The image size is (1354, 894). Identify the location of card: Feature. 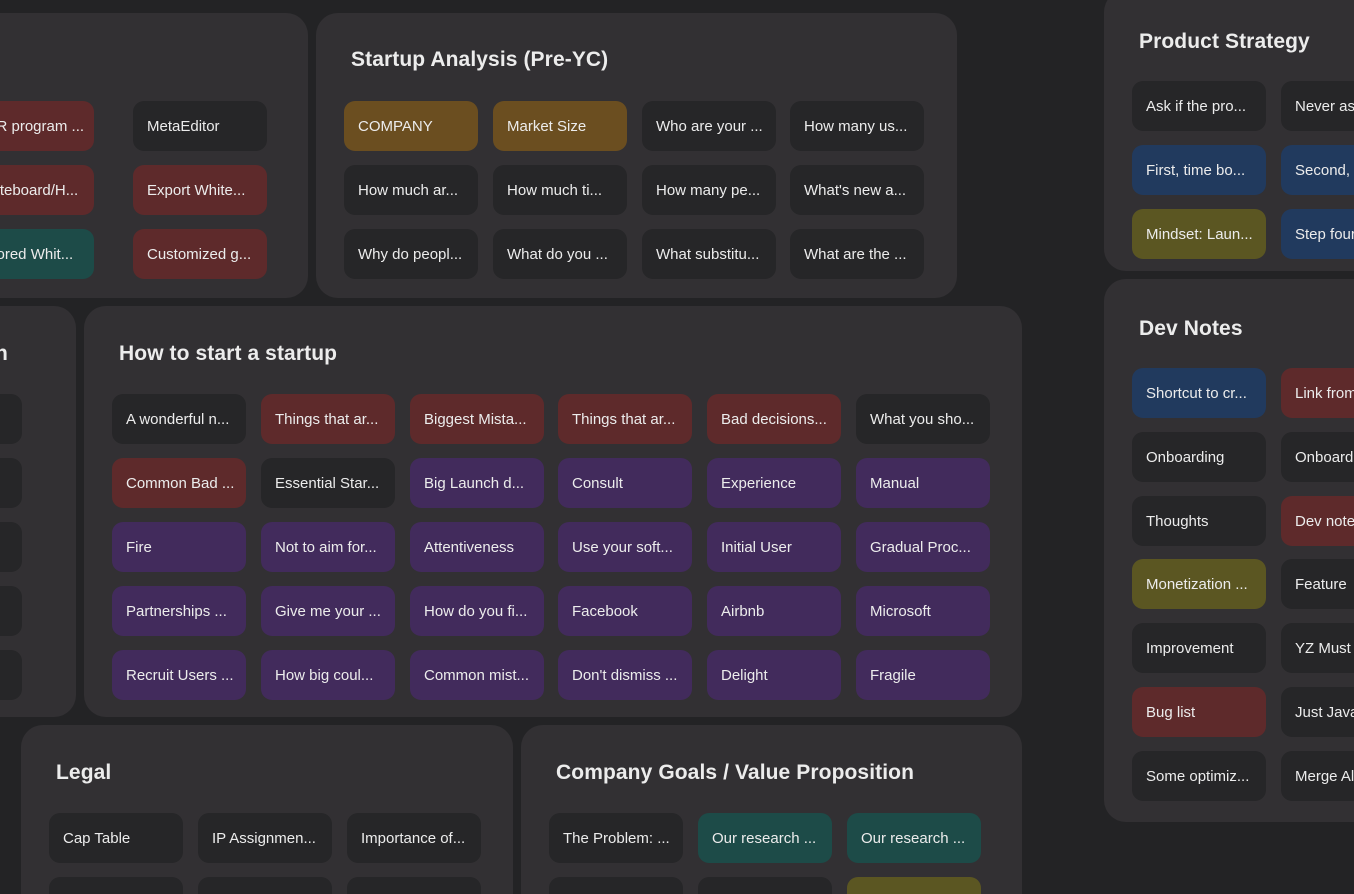
(1317, 584).